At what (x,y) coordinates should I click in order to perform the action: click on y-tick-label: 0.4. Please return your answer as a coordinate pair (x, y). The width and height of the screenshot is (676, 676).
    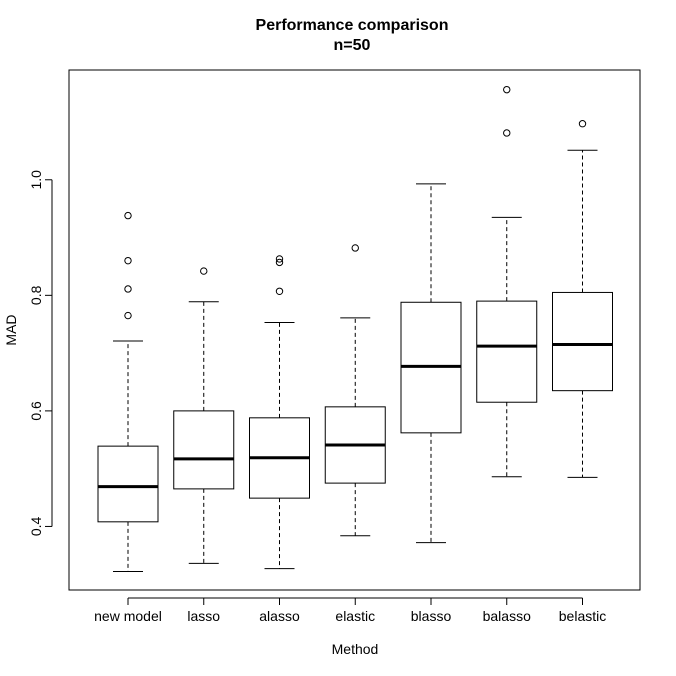
    Looking at the image, I should click on (36, 527).